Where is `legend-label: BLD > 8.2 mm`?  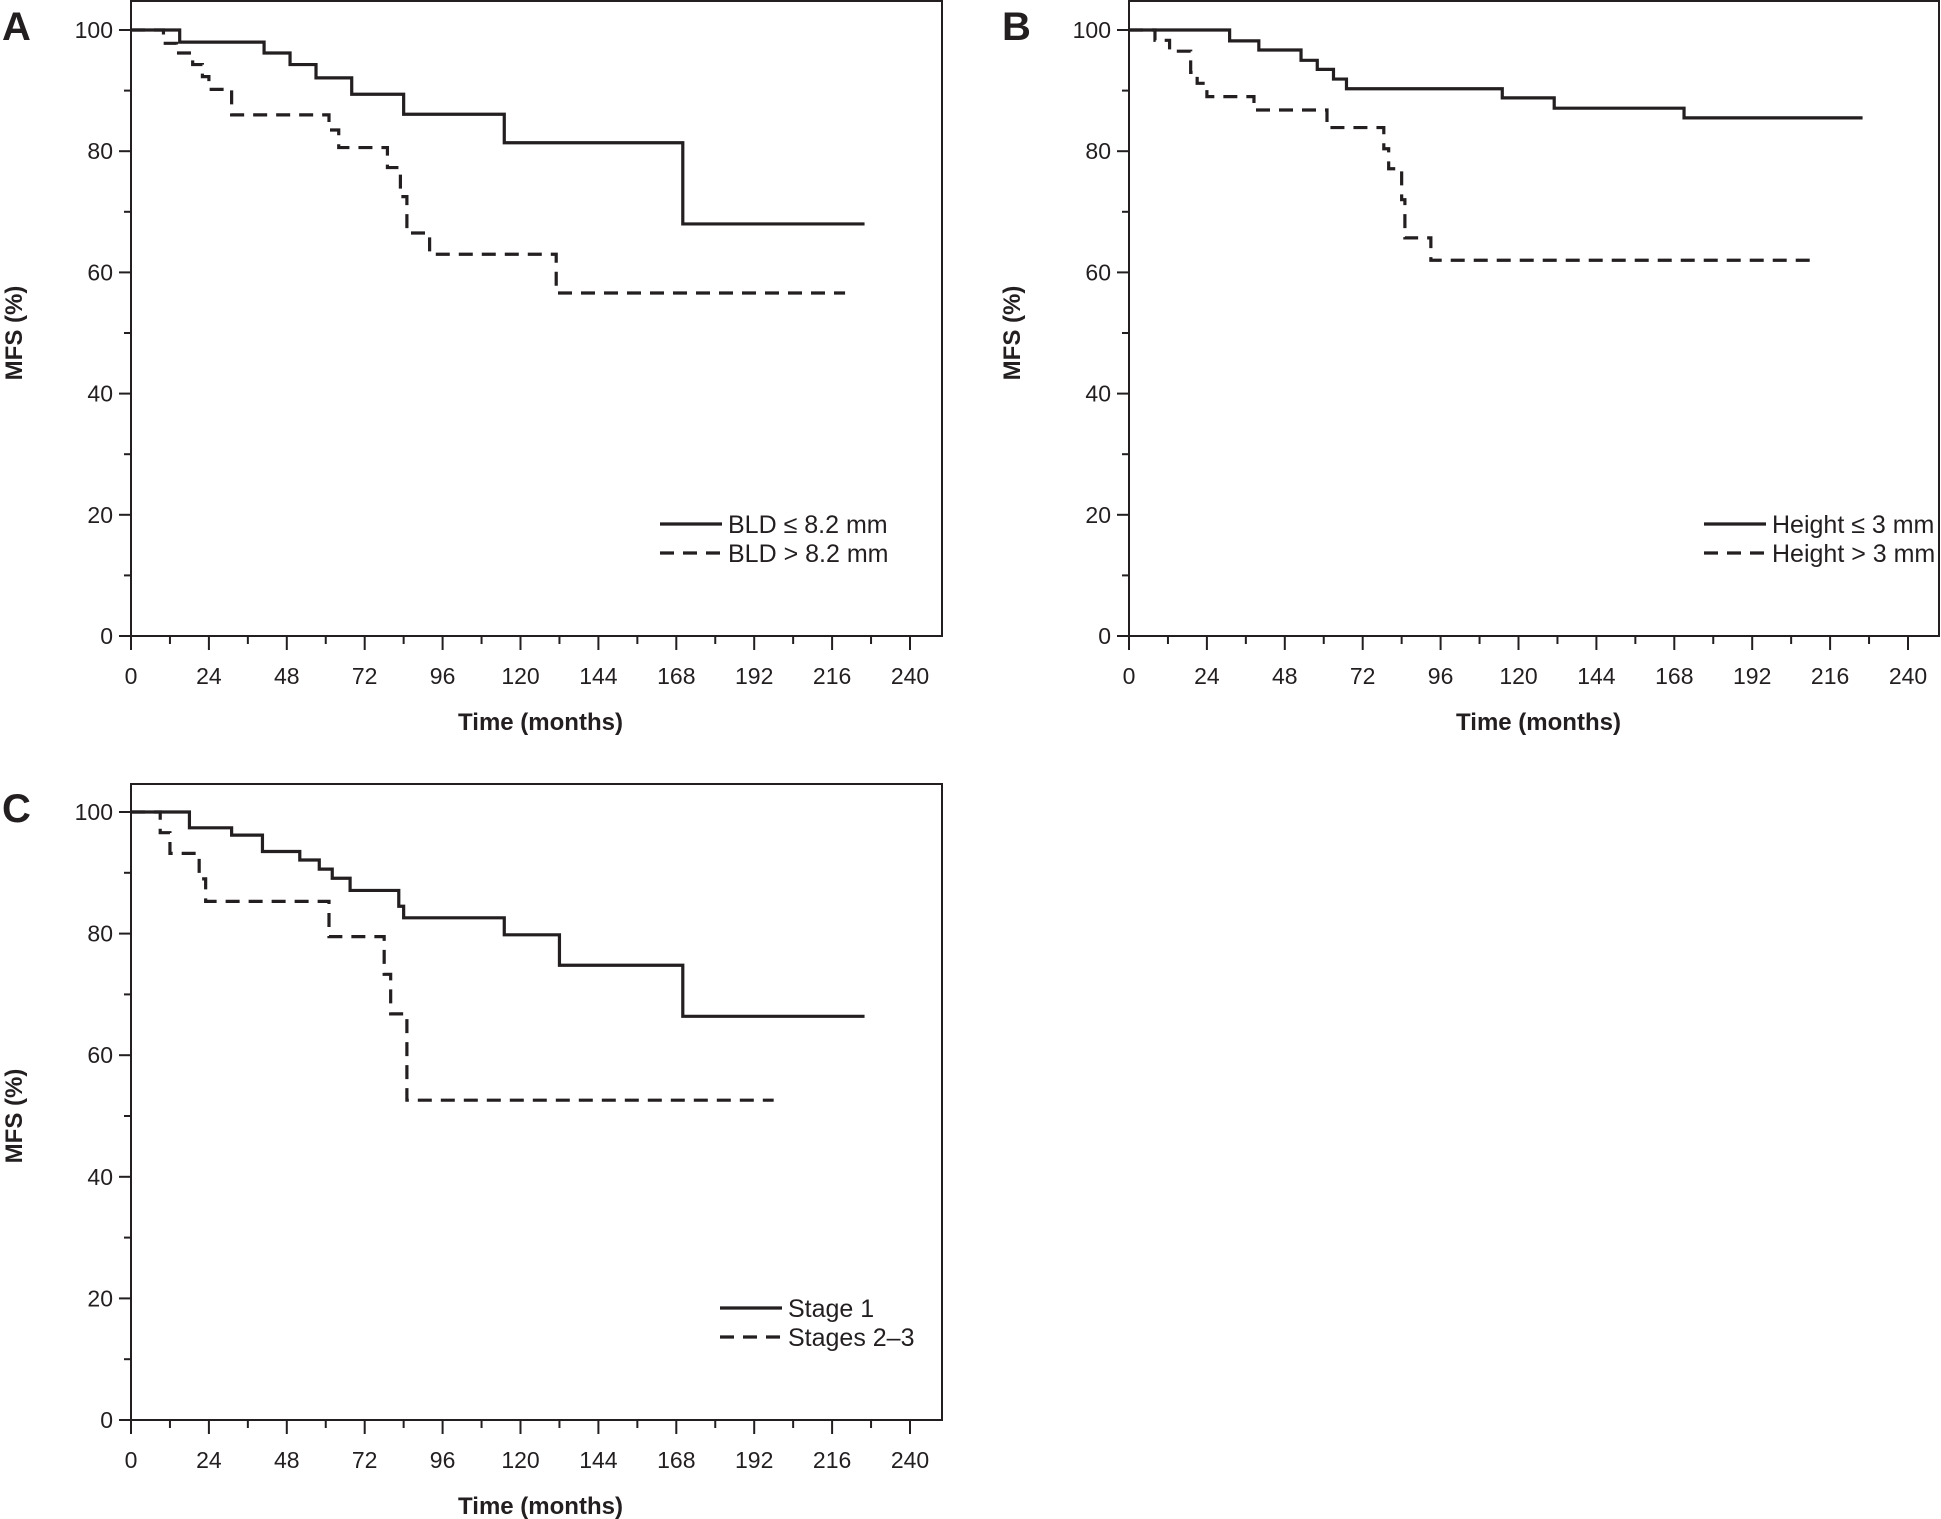 legend-label: BLD > 8.2 mm is located at coordinates (808, 554).